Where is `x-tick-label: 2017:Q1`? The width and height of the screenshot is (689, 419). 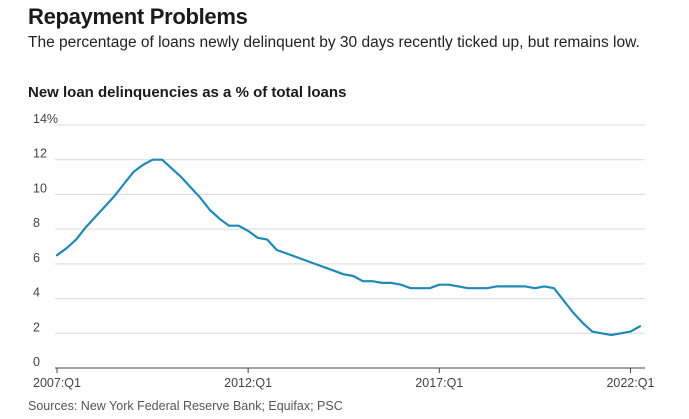 x-tick-label: 2017:Q1 is located at coordinates (439, 383).